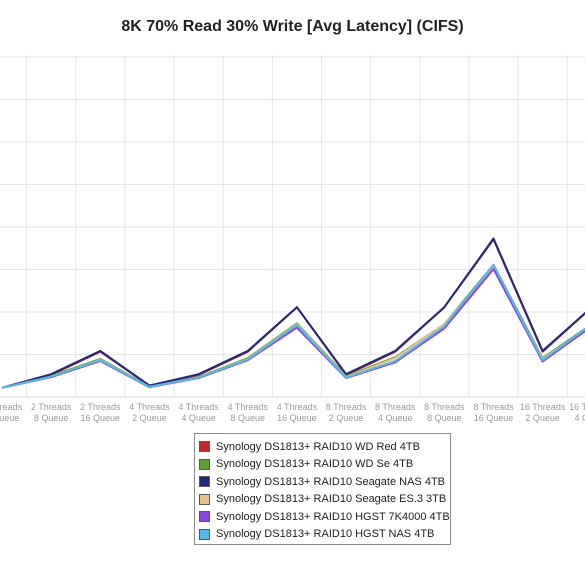  Describe the element at coordinates (330, 481) in the screenshot. I see `legend-label: Synology DS1813+ RAID10 Seagate NAS 4TB` at that location.